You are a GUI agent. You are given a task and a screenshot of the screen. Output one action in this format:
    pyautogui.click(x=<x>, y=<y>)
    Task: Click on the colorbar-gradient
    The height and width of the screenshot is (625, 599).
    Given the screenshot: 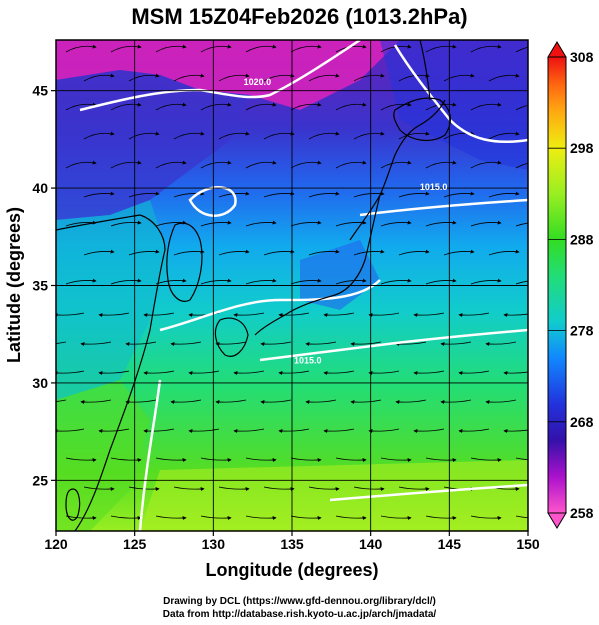 What is the action you would take?
    pyautogui.click(x=557, y=285)
    